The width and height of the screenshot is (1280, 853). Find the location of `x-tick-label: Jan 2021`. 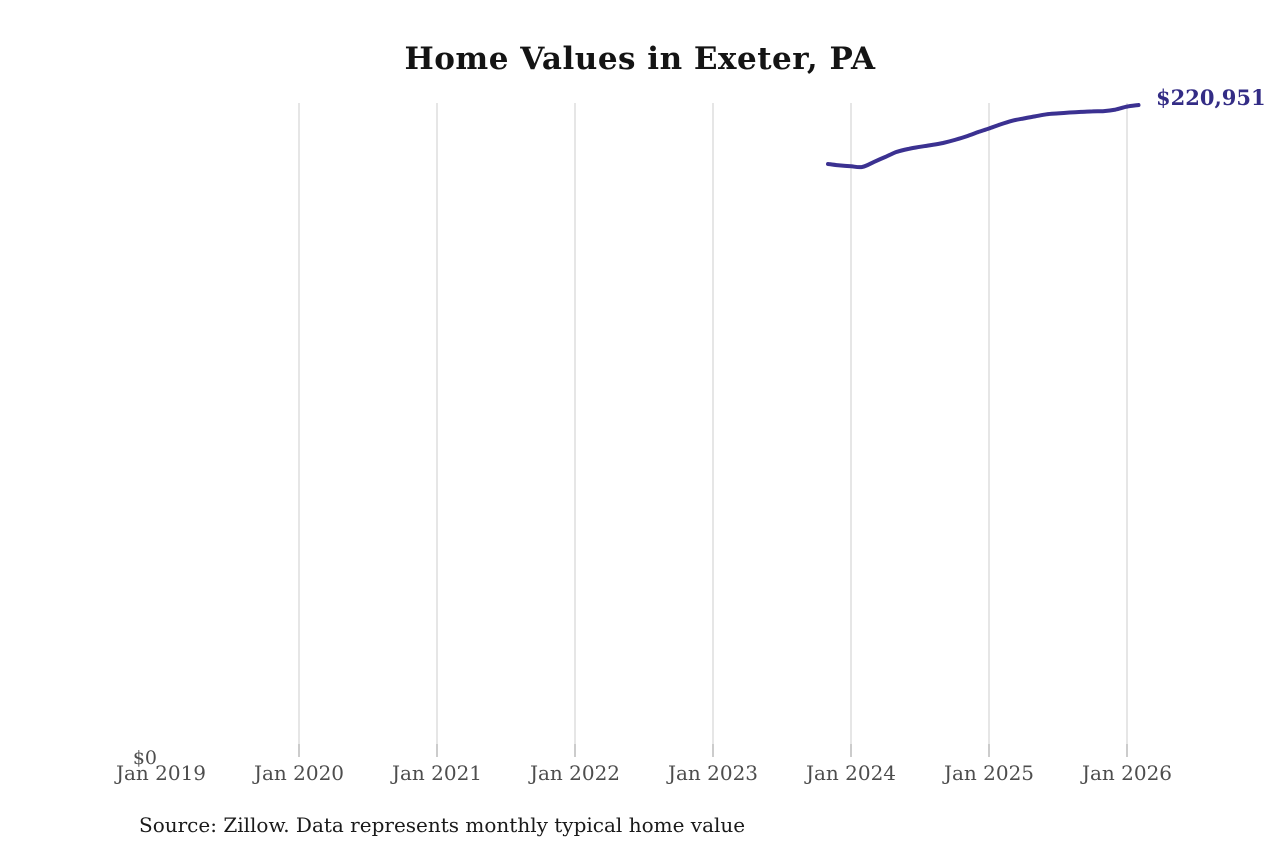

x-tick-label: Jan 2021 is located at coordinates (437, 773).